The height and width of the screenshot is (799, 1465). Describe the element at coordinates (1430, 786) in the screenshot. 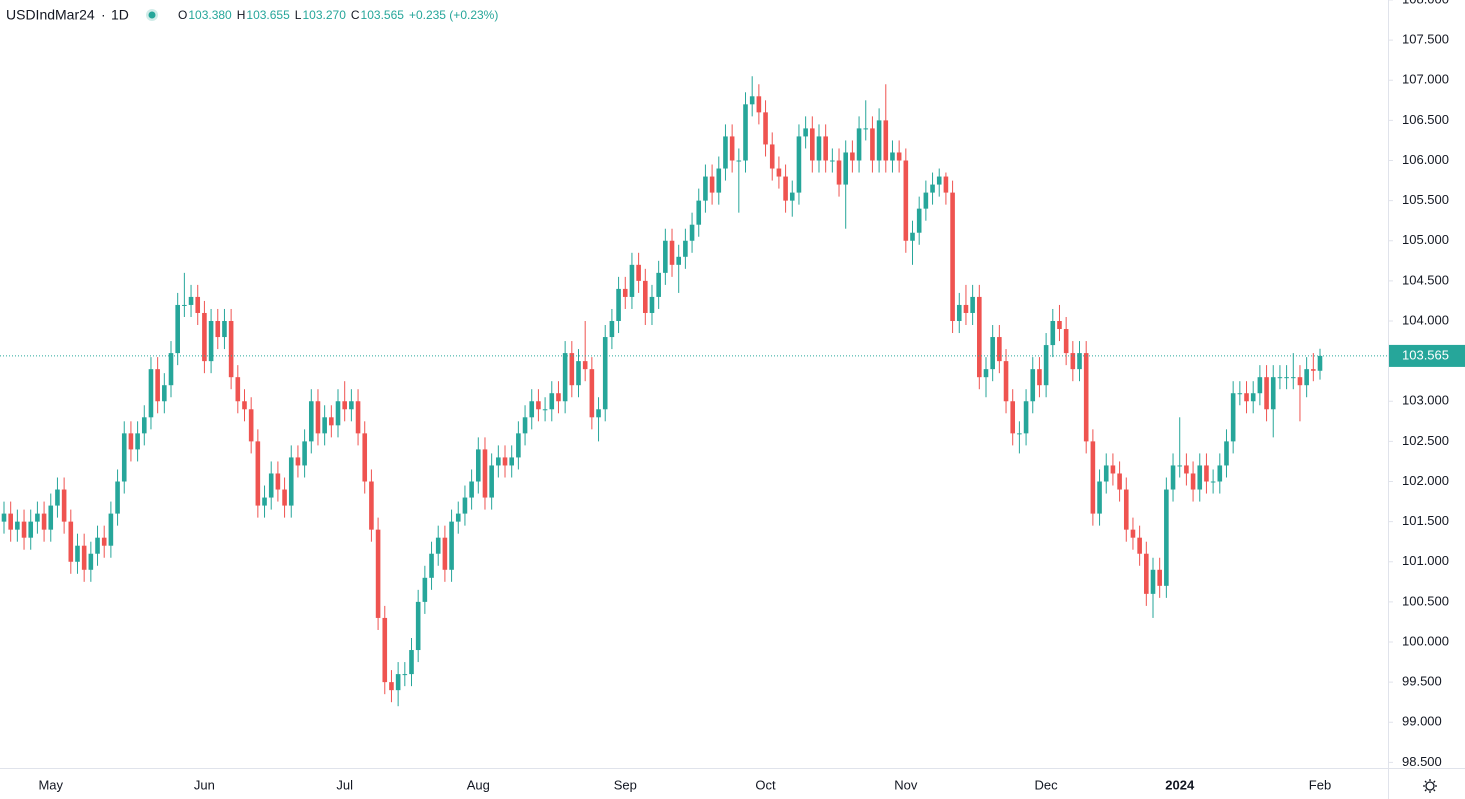

I see `settings-button` at that location.